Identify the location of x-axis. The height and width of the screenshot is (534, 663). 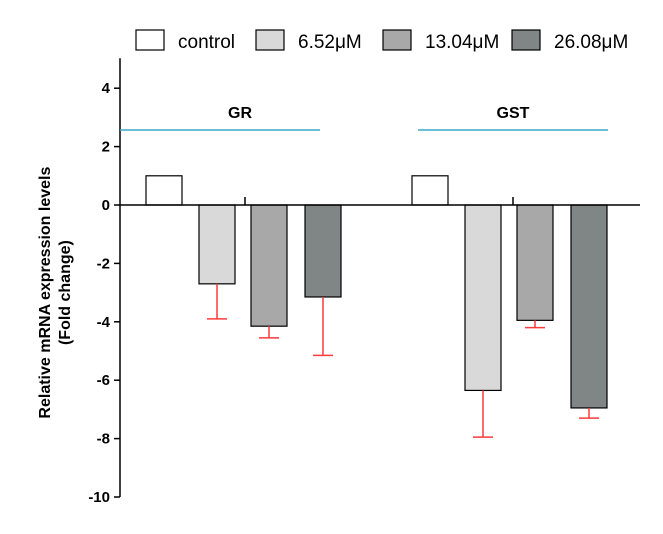
(380, 201).